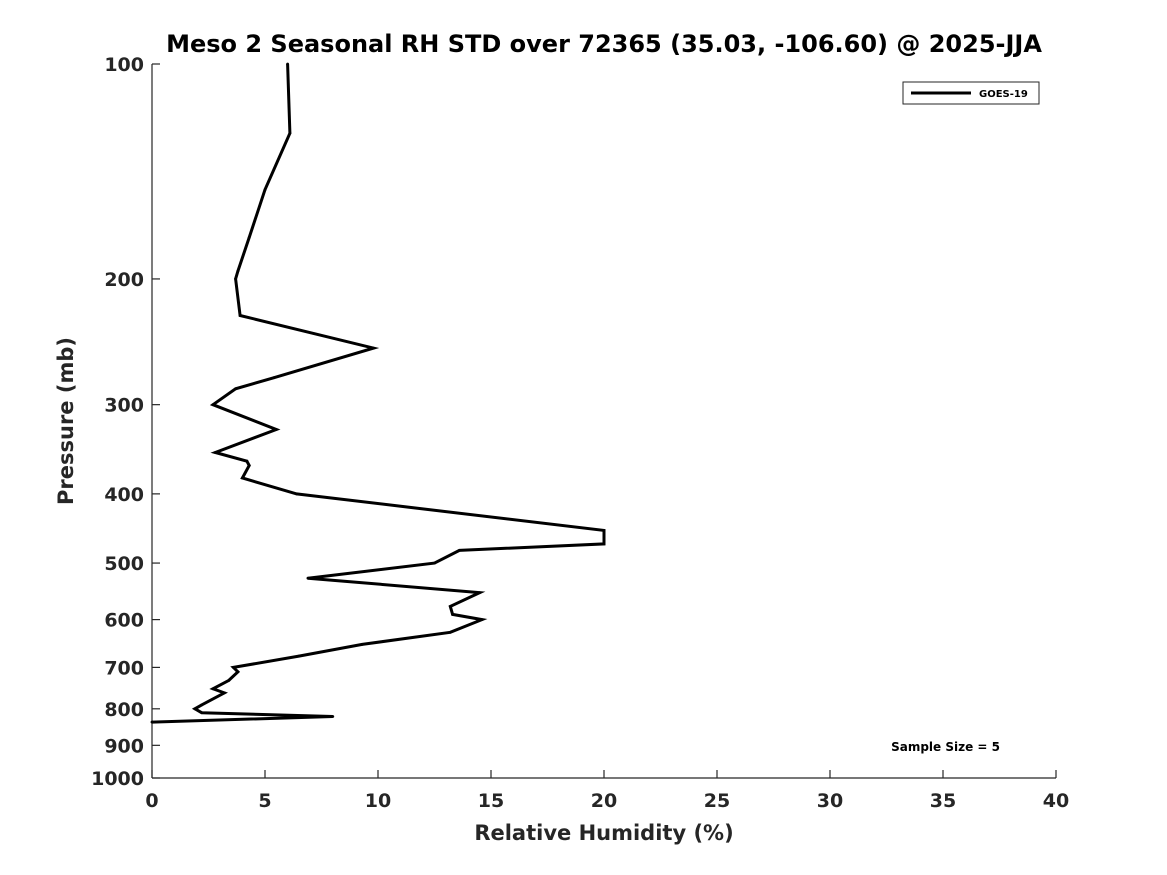 Image resolution: width=1167 pixels, height=875 pixels. I want to click on y-tick-label: 900, so click(124, 746).